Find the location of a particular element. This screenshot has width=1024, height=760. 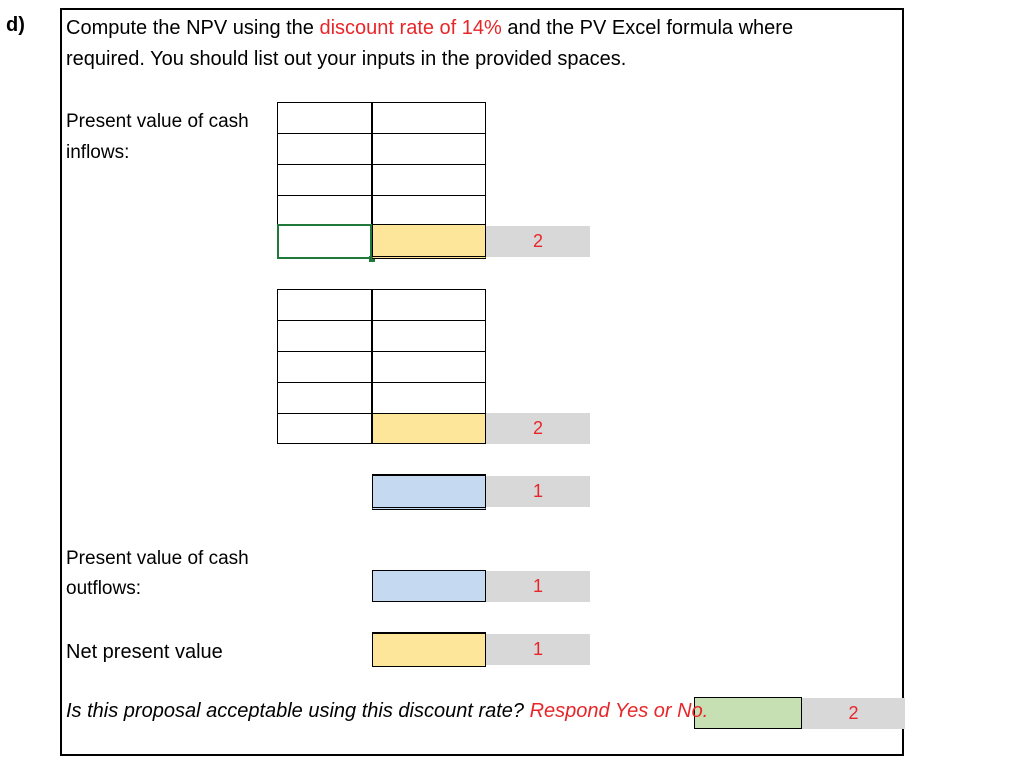

pv-outflows-label-1: Present value of cash is located at coordinates (157, 558).